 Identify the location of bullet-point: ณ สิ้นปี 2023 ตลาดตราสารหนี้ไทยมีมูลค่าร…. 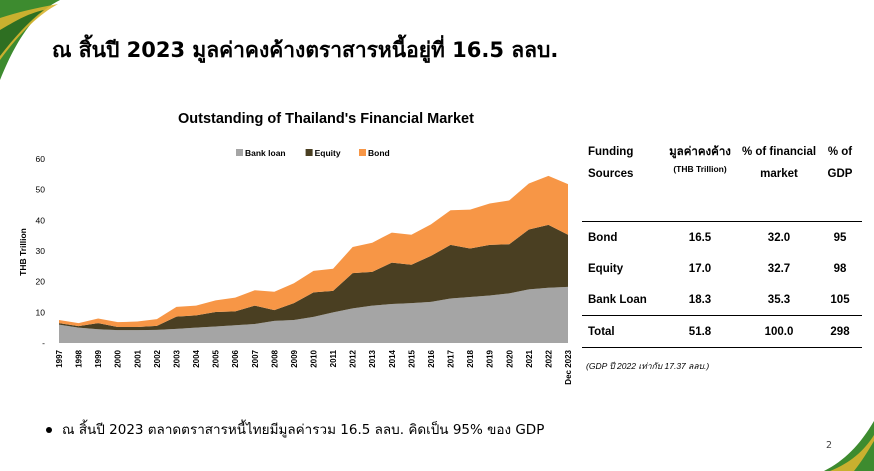
(295, 429).